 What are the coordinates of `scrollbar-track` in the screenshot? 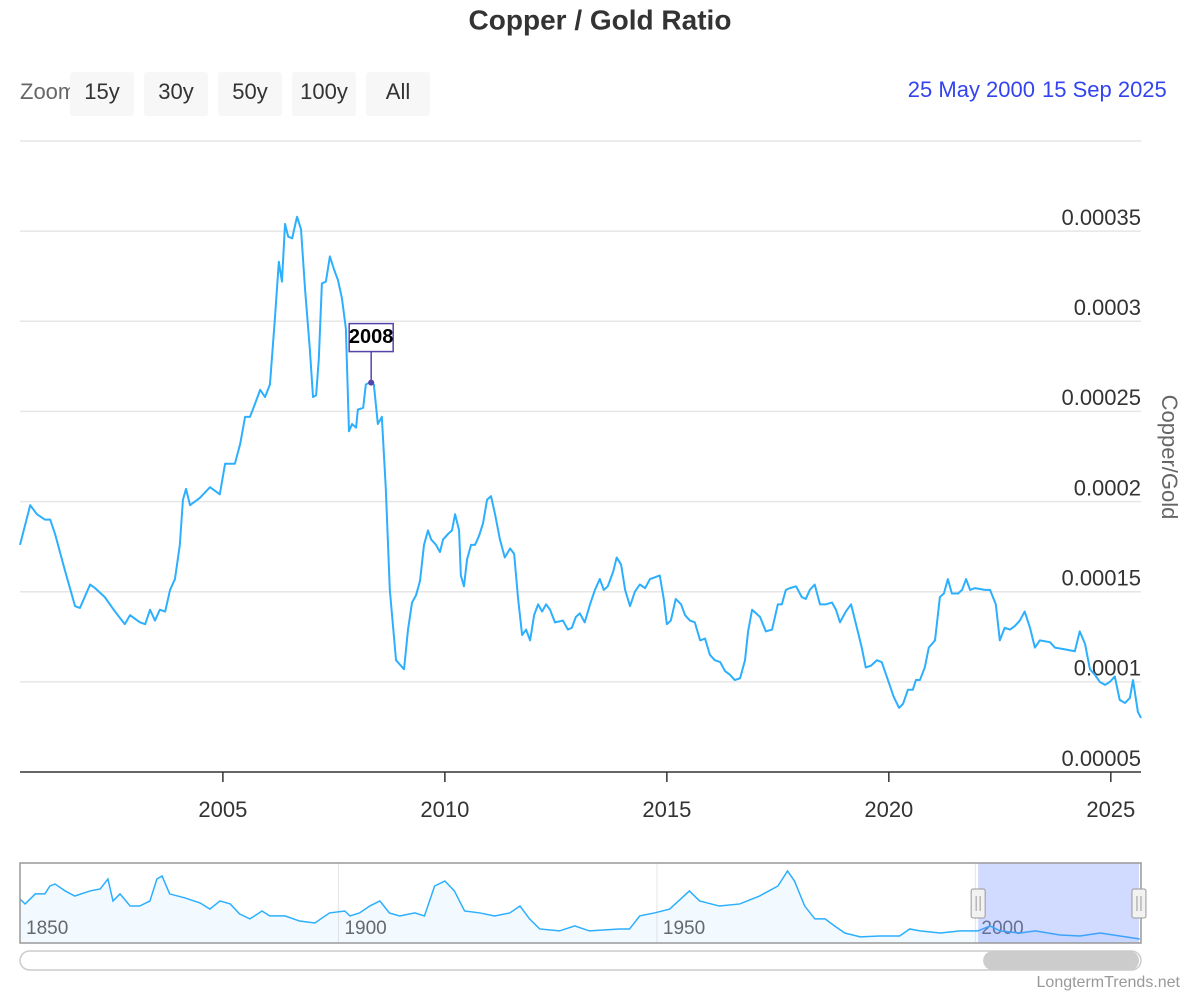 It's located at (580, 960).